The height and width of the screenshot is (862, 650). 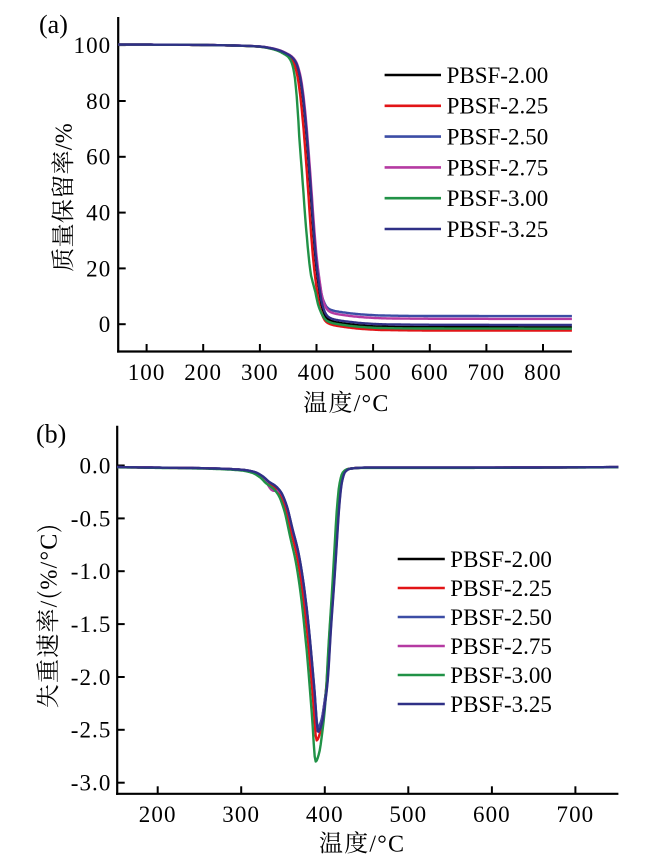 I want to click on svg-text: 0, so click(x=105, y=324).